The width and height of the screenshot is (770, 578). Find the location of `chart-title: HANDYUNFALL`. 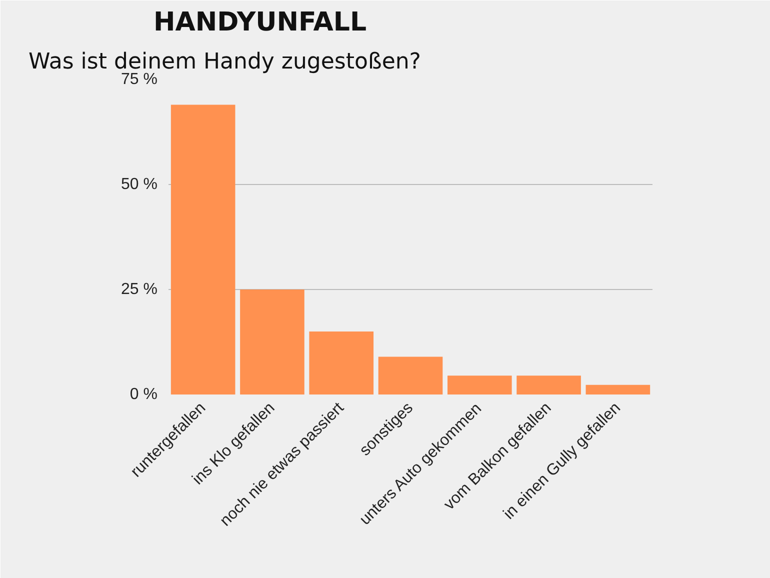

chart-title: HANDYUNFALL is located at coordinates (260, 23).